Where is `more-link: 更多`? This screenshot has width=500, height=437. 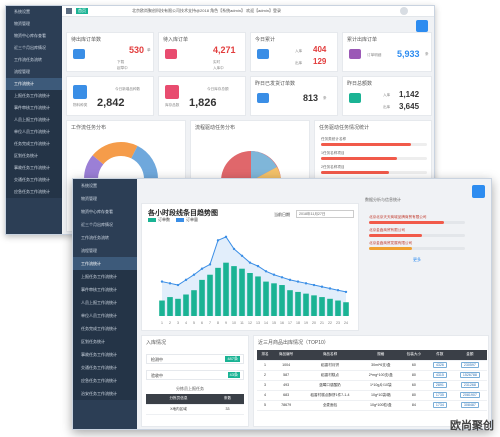
more-link: 更多 is located at coordinates (417, 259).